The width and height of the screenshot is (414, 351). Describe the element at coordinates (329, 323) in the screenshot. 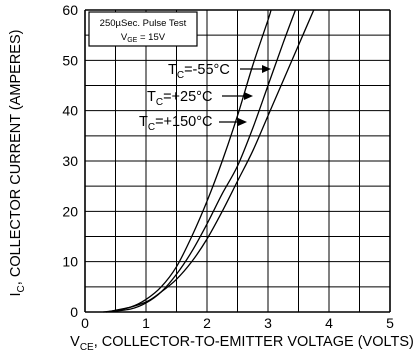

I see `x-tick-label: 4` at that location.